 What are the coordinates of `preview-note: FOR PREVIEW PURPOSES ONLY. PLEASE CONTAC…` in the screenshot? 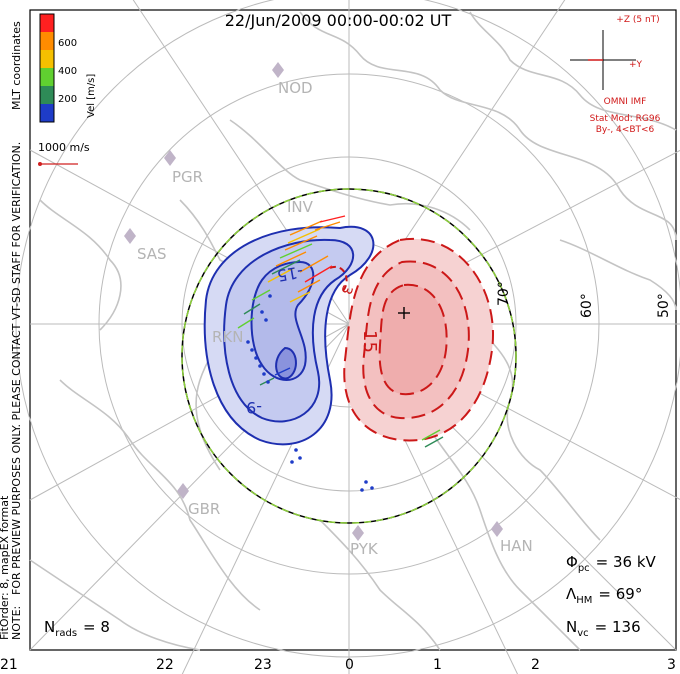 It's located at (16, 368).